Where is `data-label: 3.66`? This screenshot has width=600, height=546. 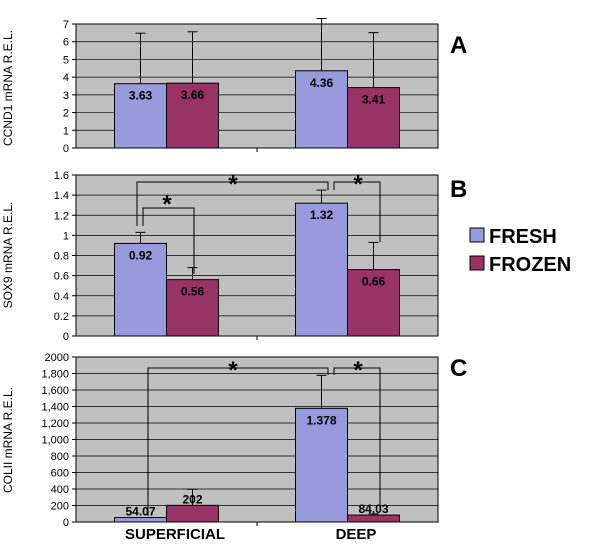 data-label: 3.66 is located at coordinates (193, 95).